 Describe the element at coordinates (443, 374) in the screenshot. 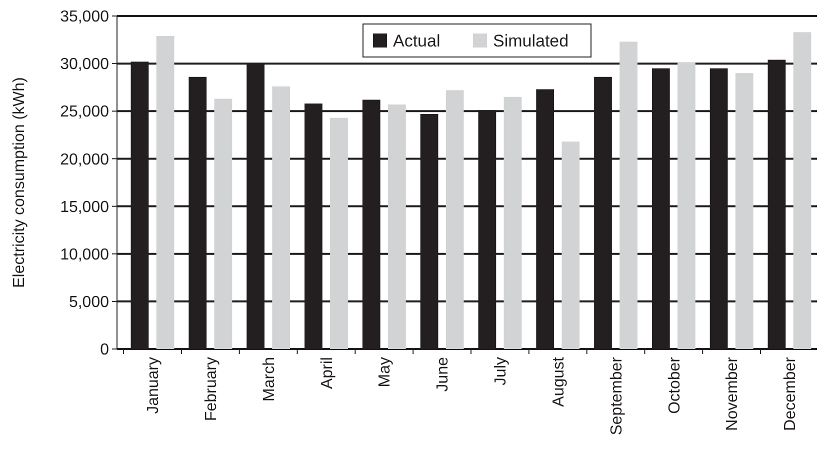

I see `x-tick-label: June` at that location.